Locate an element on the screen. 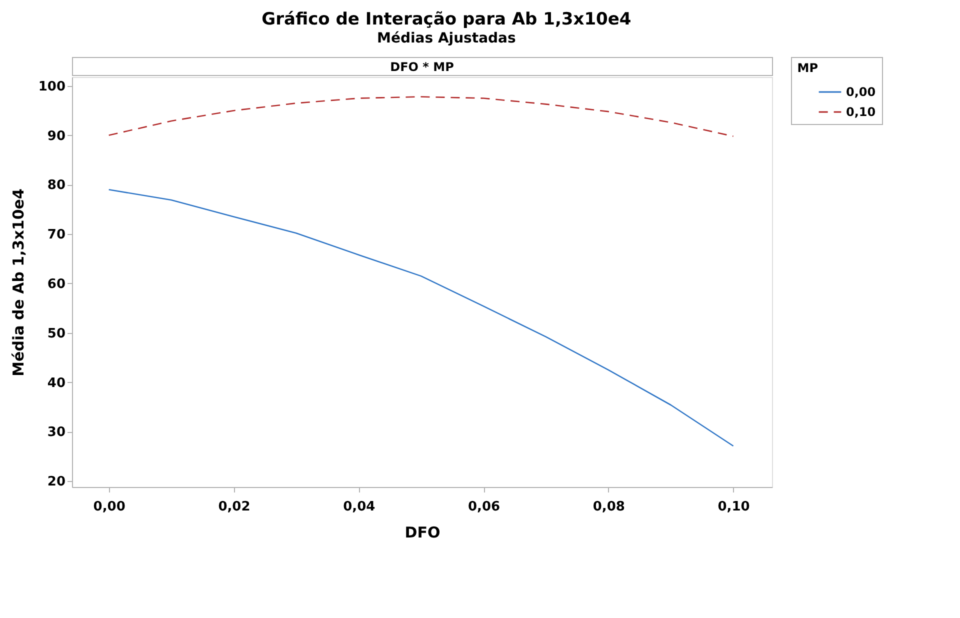 Image resolution: width=960 pixels, height=618 pixels. y-tick-label: 100 is located at coordinates (52, 86).